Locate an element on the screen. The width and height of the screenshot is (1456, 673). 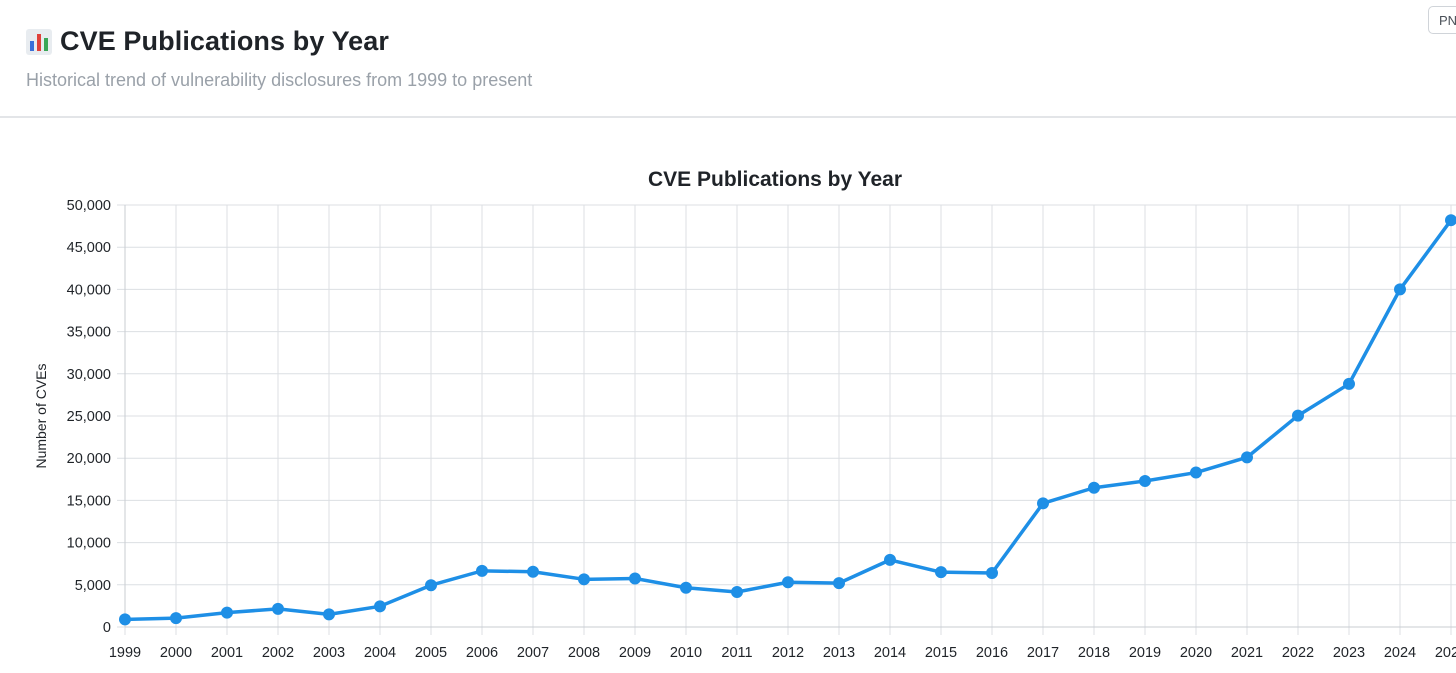
data-point-2016 is located at coordinates (992, 572).